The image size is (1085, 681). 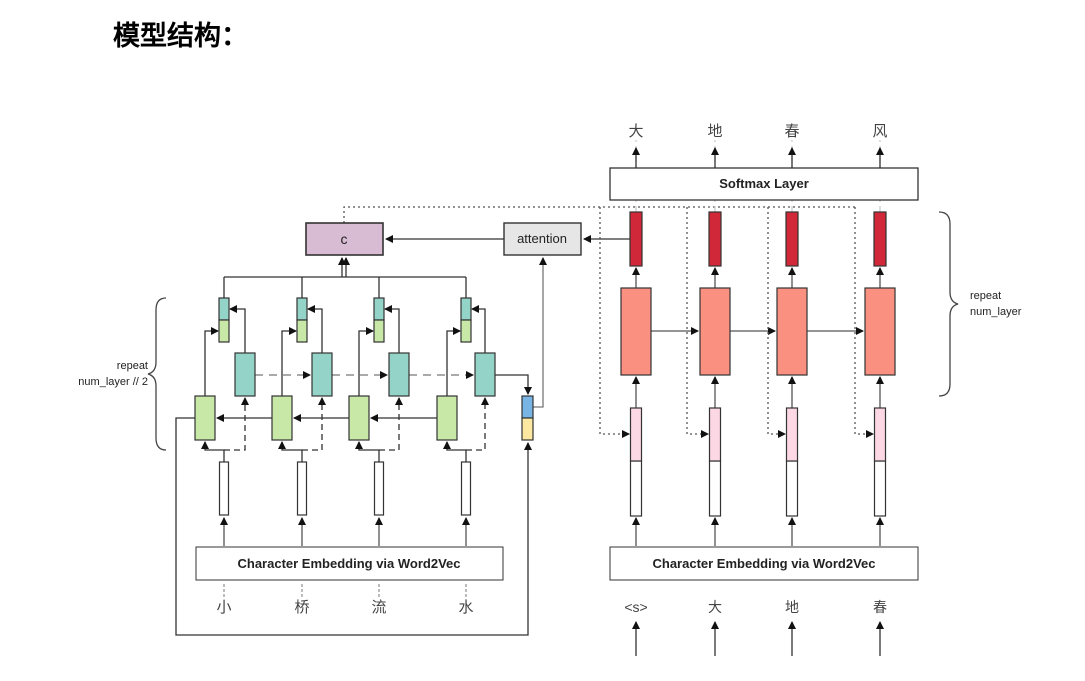 I want to click on encoder-embedding-label: Character Embedding via Word2Vec, so click(x=349, y=563).